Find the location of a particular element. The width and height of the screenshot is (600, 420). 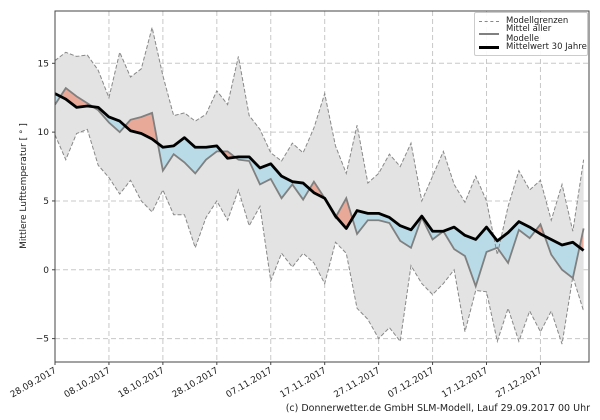

y-tick-label: 0 is located at coordinates (46, 271).